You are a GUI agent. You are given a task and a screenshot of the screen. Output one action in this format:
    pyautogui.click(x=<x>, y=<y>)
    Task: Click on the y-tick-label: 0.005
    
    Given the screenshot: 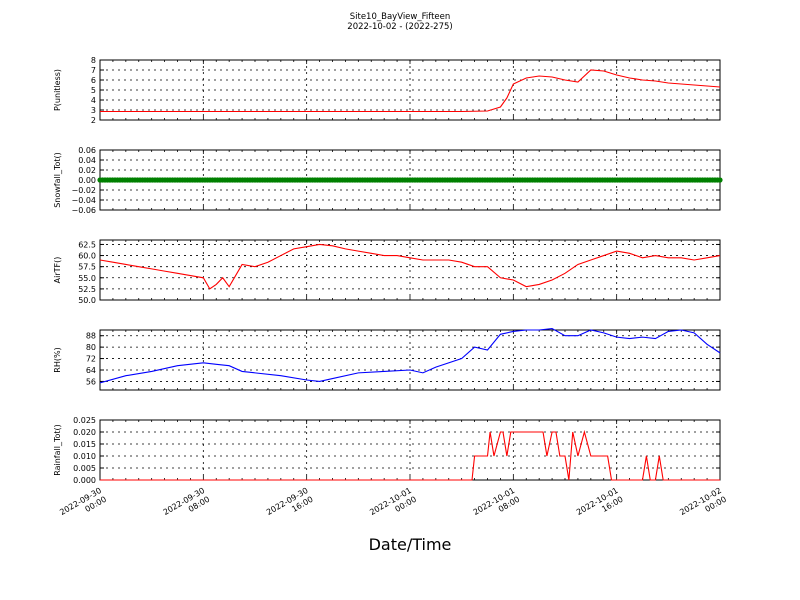 What is the action you would take?
    pyautogui.click(x=84, y=468)
    